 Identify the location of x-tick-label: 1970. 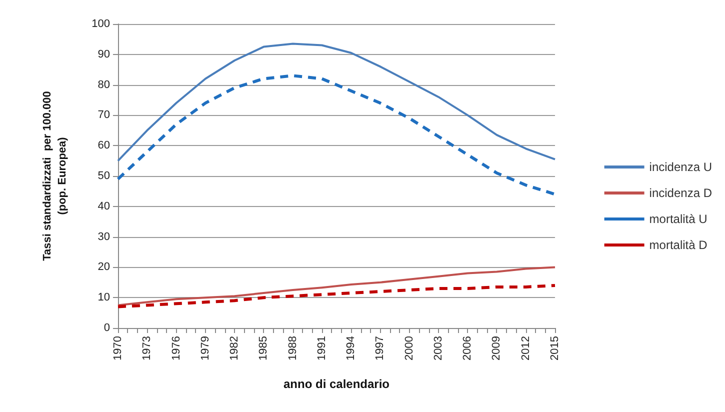
(118, 348).